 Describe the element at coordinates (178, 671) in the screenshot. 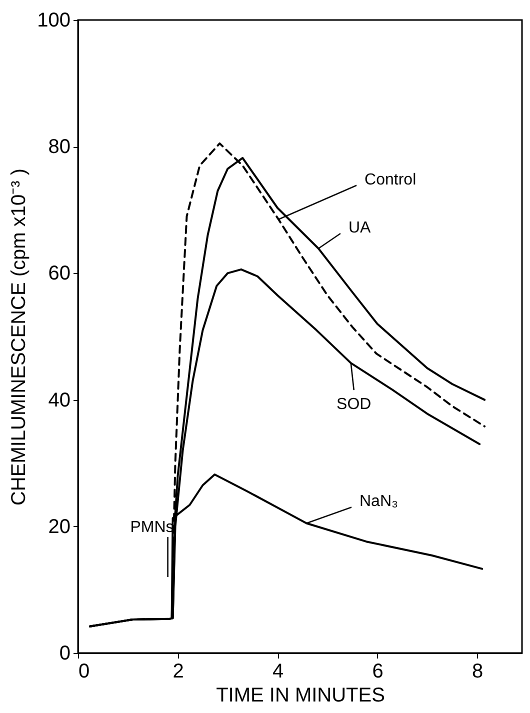

I see `x-tick-label: 2` at that location.